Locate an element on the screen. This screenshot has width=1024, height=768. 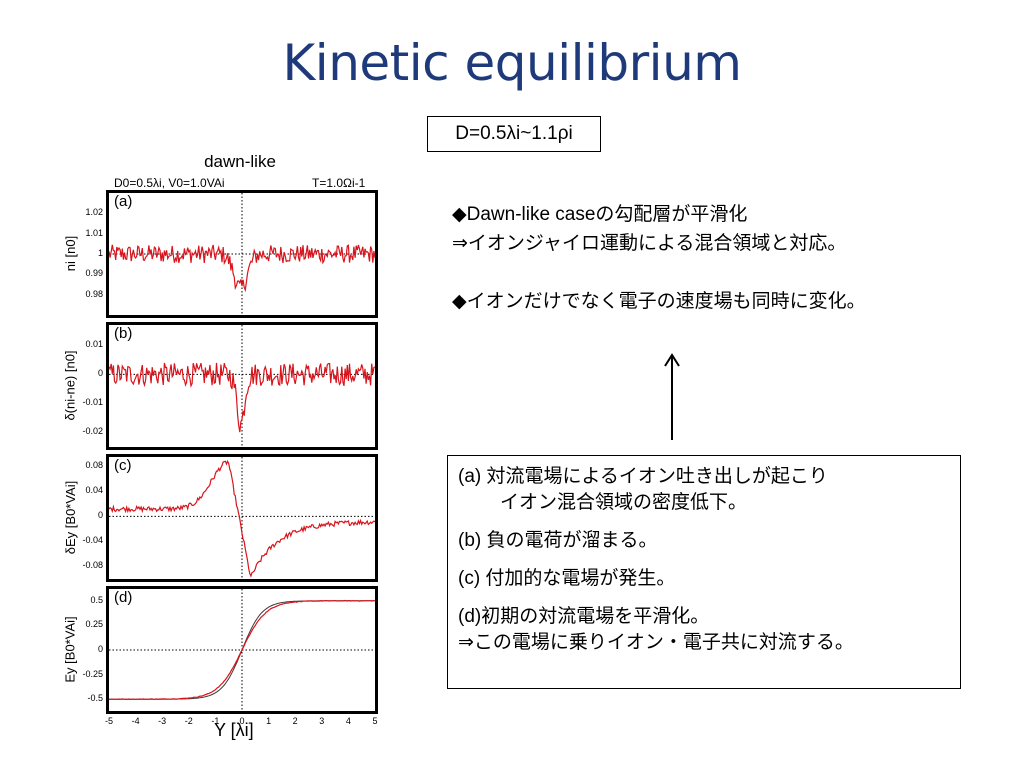
explanation-c: (c) 付加的な電場が発生。 is located at coordinates (567, 578).